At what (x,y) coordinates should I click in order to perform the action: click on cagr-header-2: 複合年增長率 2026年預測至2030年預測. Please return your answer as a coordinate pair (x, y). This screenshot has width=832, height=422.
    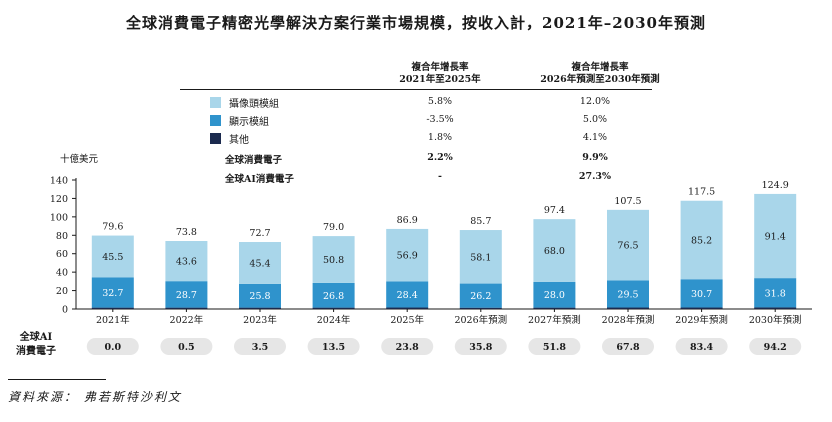
    Looking at the image, I should click on (600, 74).